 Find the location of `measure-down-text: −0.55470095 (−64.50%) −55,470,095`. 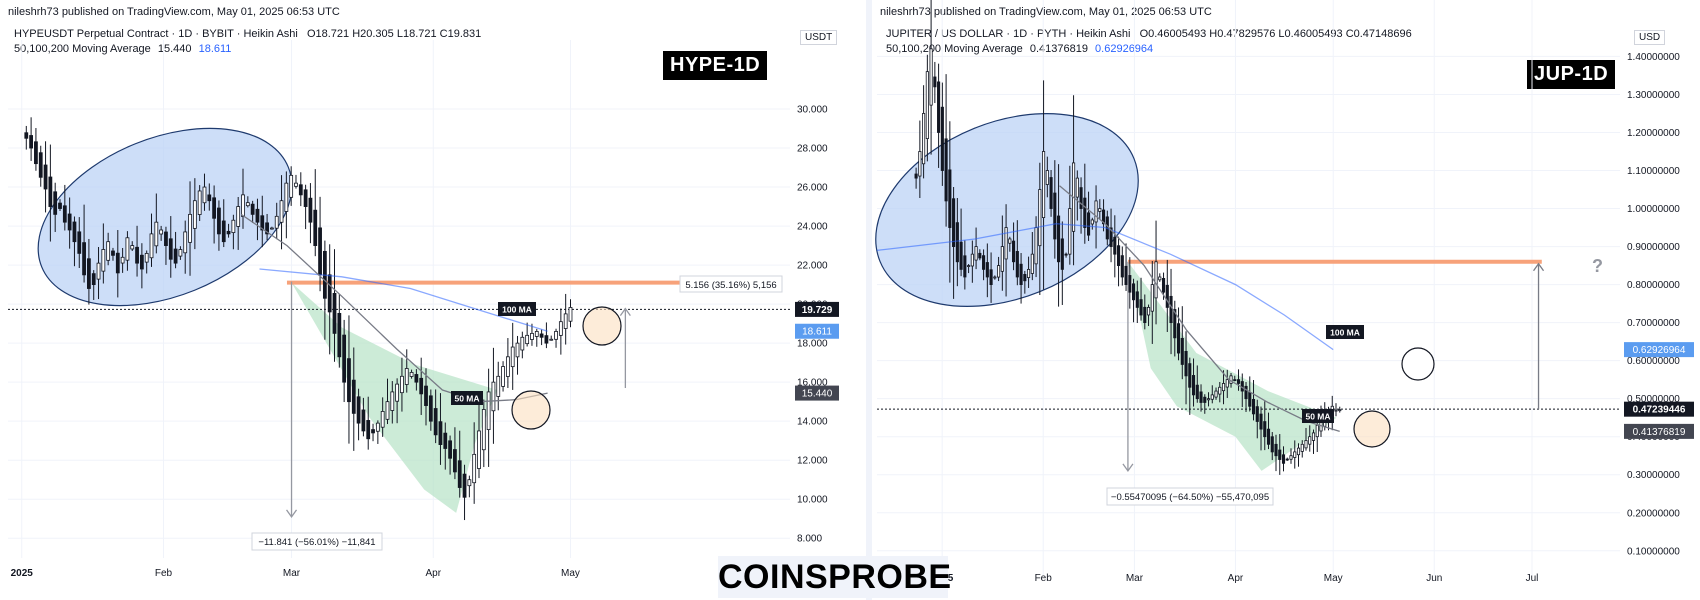

measure-down-text: −0.55470095 (−64.50%) −55,470,095 is located at coordinates (1190, 497).